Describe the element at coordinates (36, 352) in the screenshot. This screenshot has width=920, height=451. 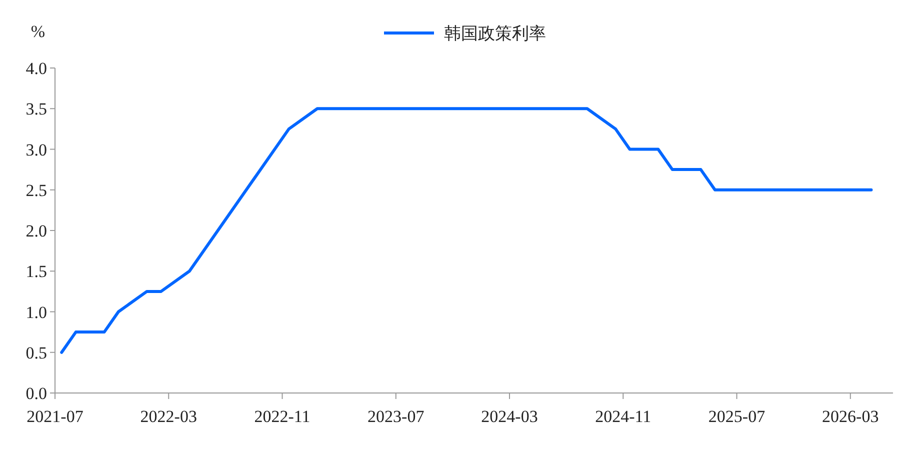
I see `y-tick-label: 0.5` at that location.